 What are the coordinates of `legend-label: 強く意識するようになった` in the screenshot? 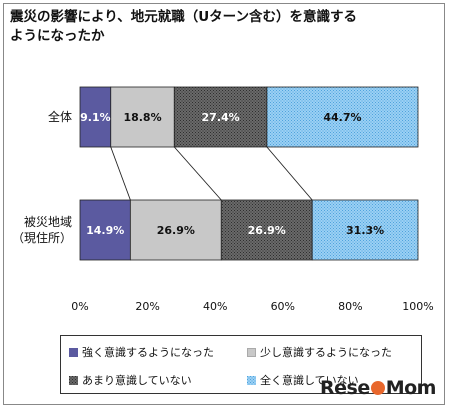 It's located at (148, 352).